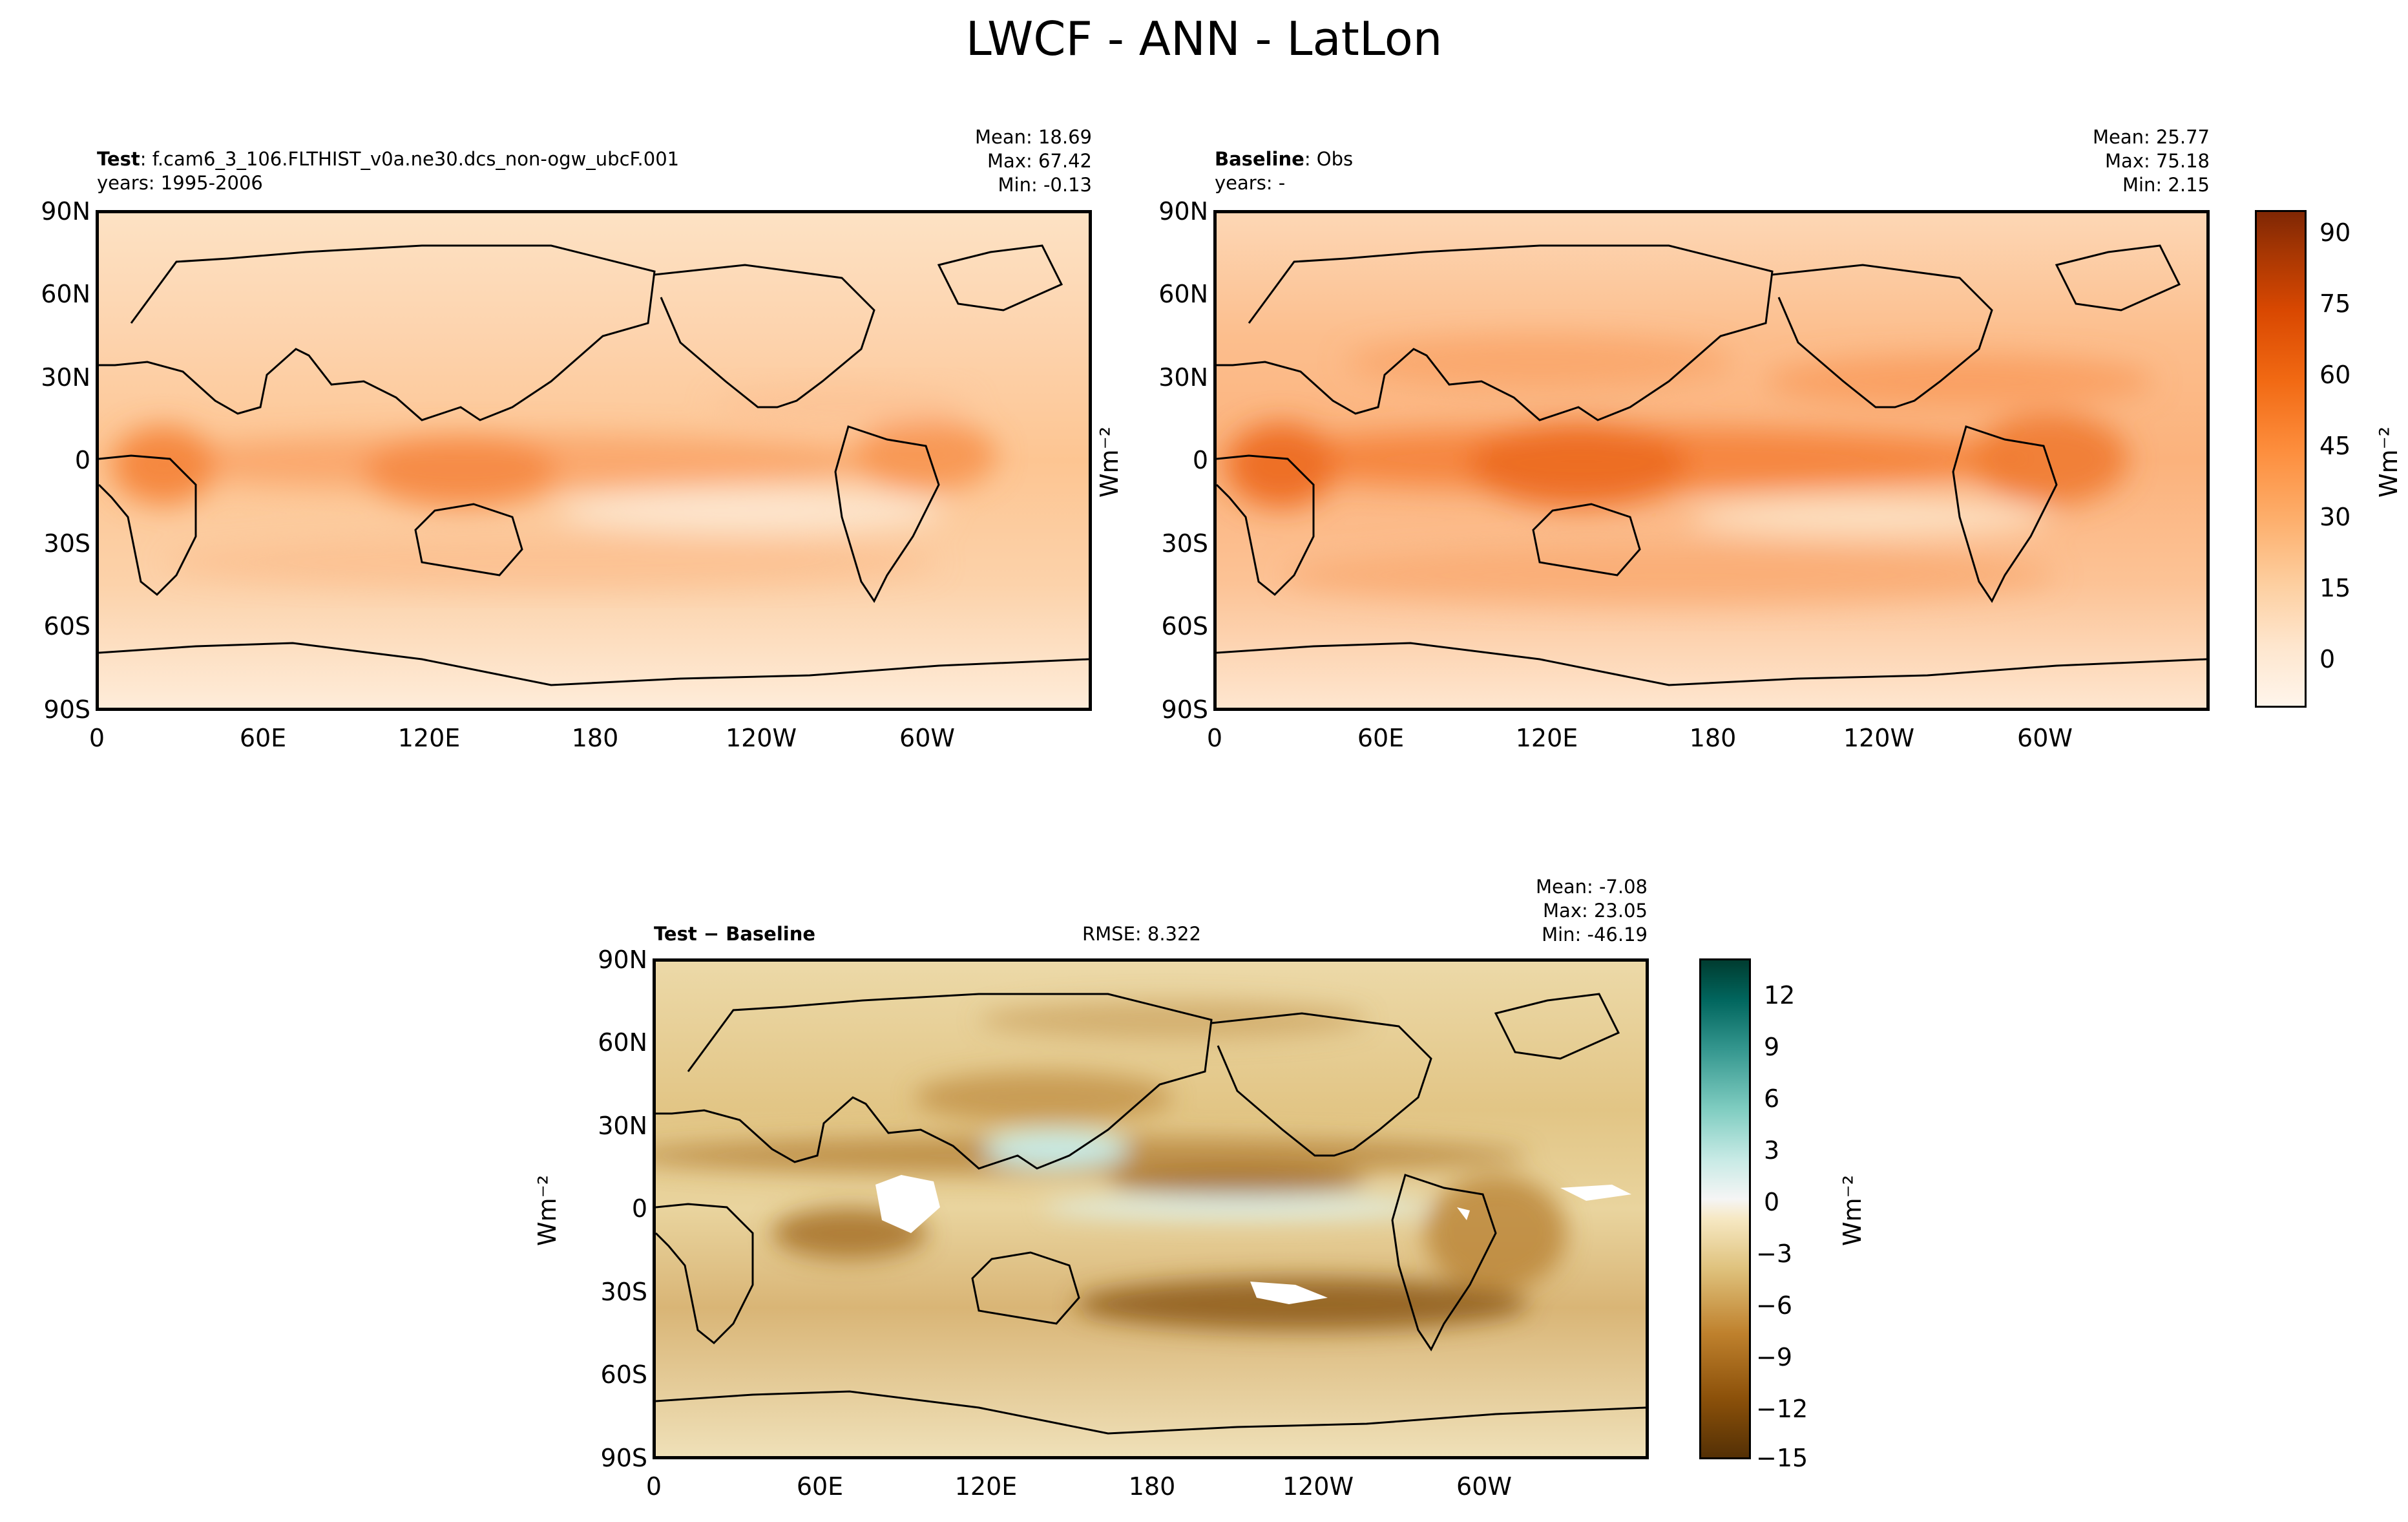  Describe the element at coordinates (594, 717) in the screenshot. I see `test-x-axis` at that location.